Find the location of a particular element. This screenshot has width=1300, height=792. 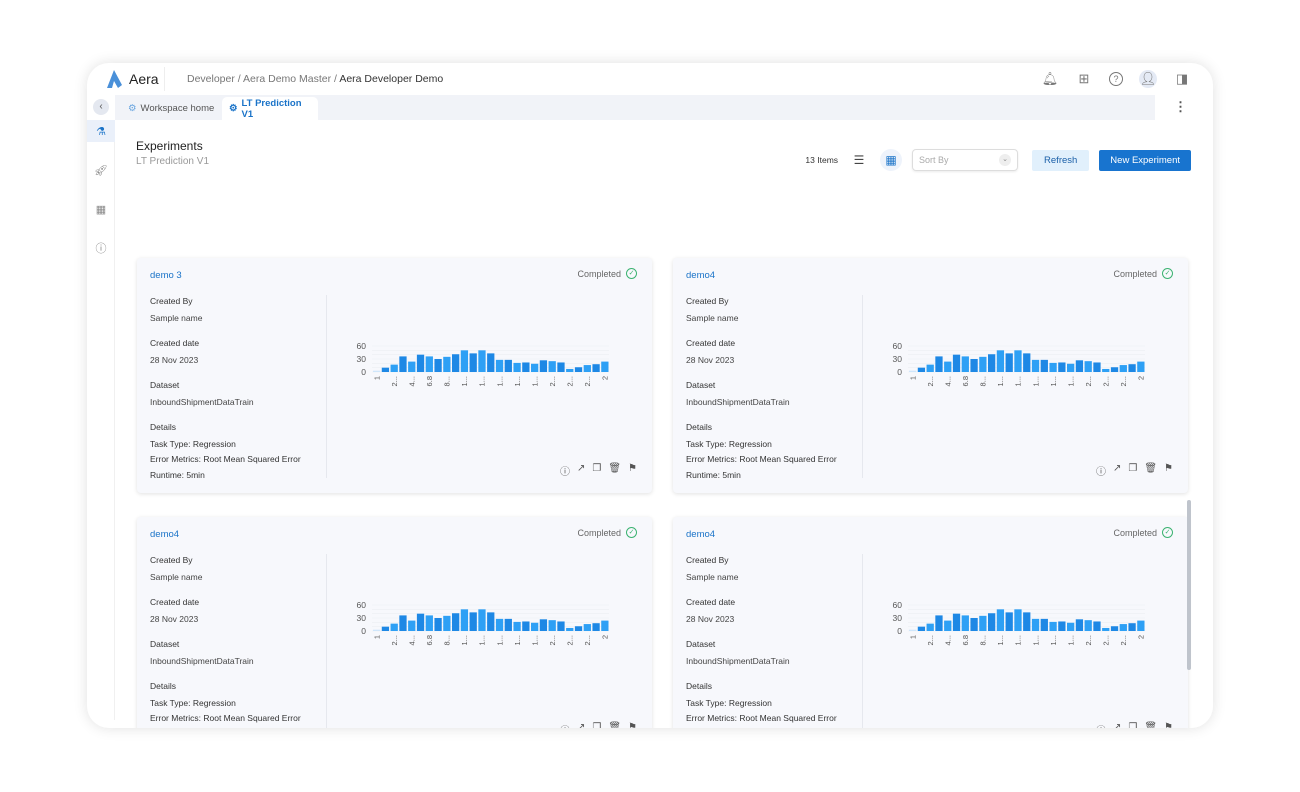

new-experiment-button: New Experiment is located at coordinates (1145, 160).